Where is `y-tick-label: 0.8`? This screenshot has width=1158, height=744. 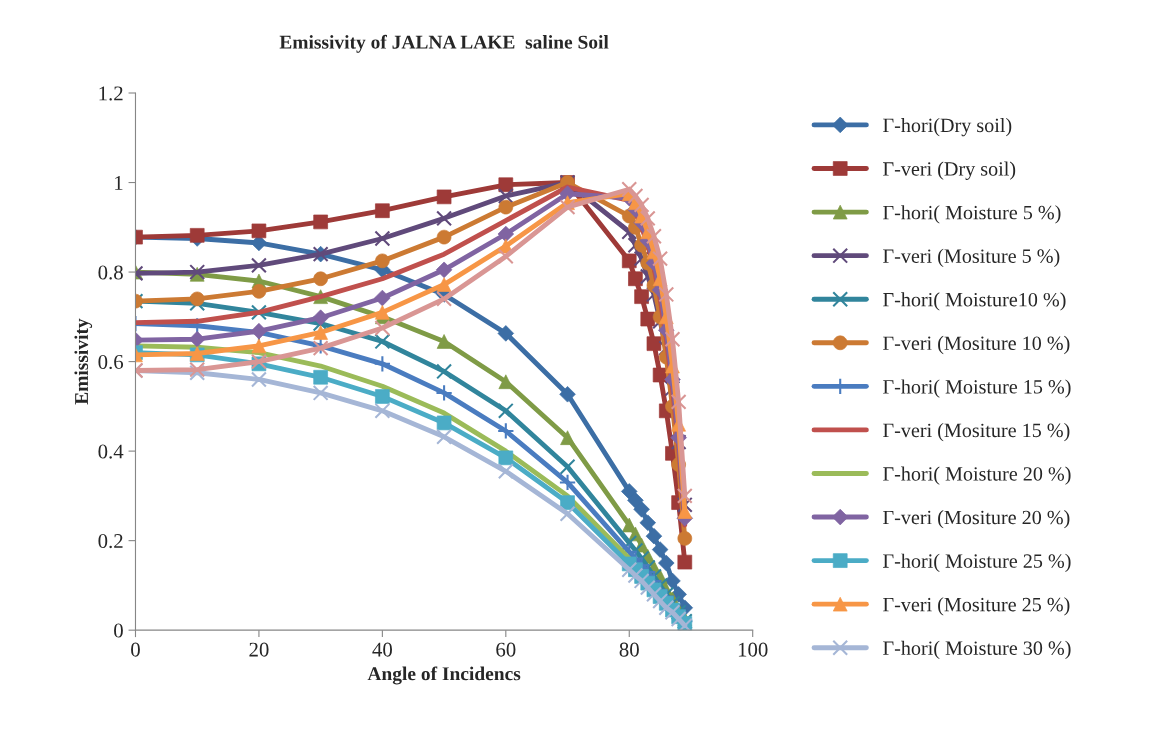
y-tick-label: 0.8 is located at coordinates (110, 272).